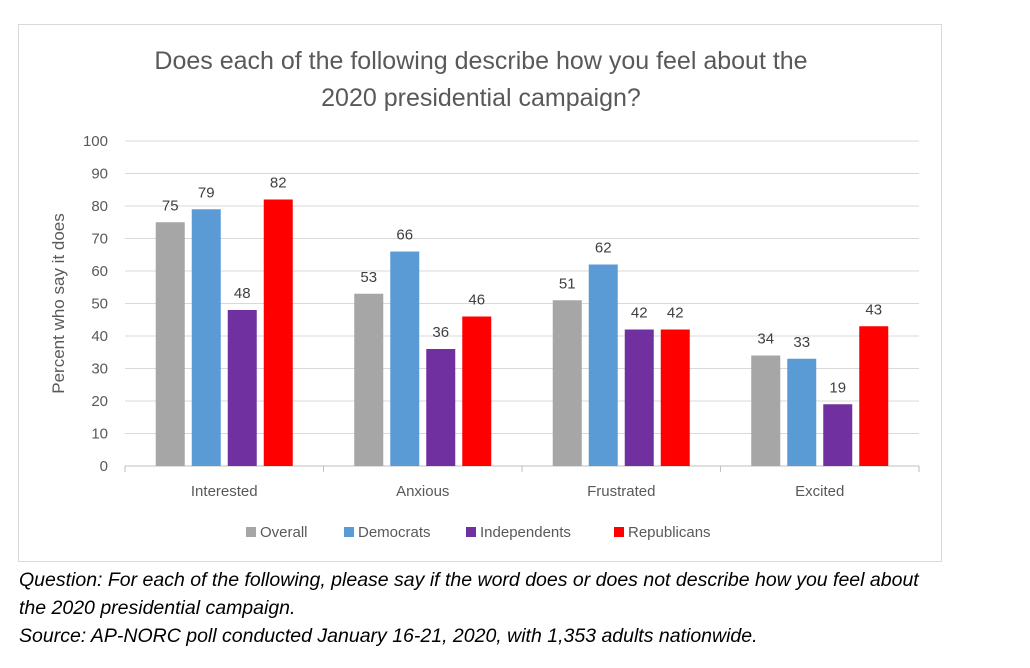  What do you see at coordinates (440, 332) in the screenshot?
I see `data-label: 36` at bounding box center [440, 332].